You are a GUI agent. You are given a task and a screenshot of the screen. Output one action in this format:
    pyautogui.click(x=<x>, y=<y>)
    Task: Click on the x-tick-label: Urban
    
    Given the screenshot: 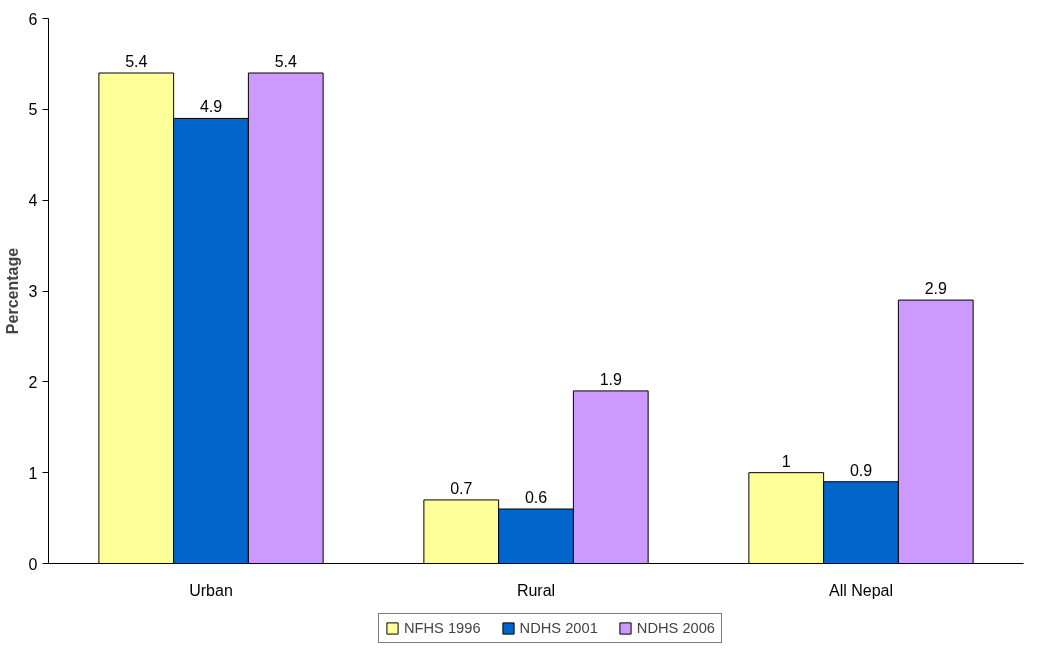 What is the action you would take?
    pyautogui.click(x=211, y=590)
    